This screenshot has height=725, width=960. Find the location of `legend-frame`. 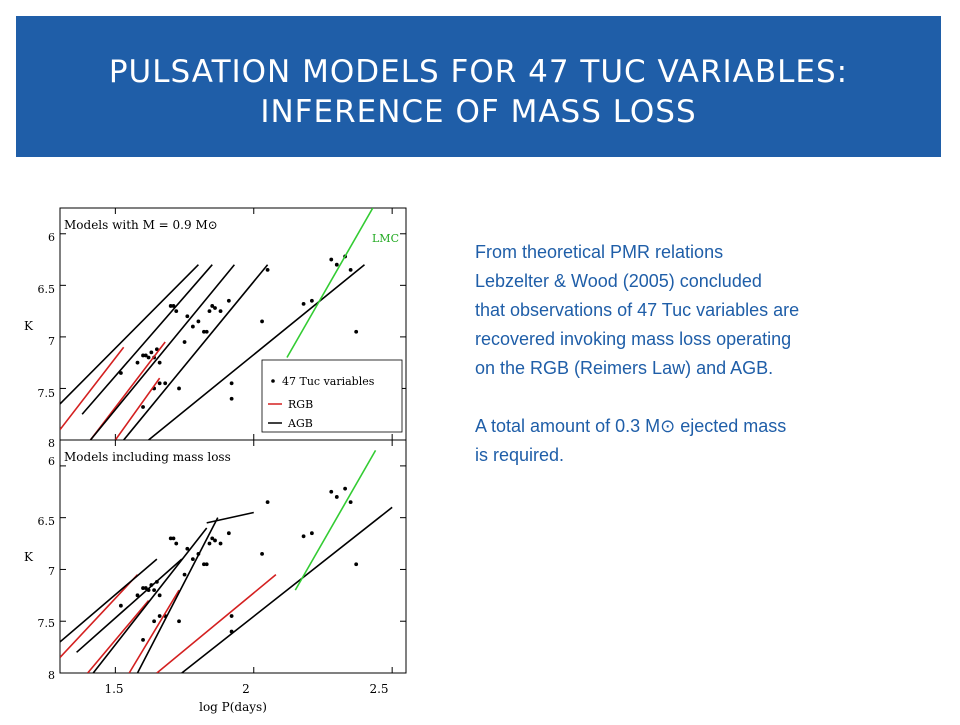

legend-frame is located at coordinates (332, 396).